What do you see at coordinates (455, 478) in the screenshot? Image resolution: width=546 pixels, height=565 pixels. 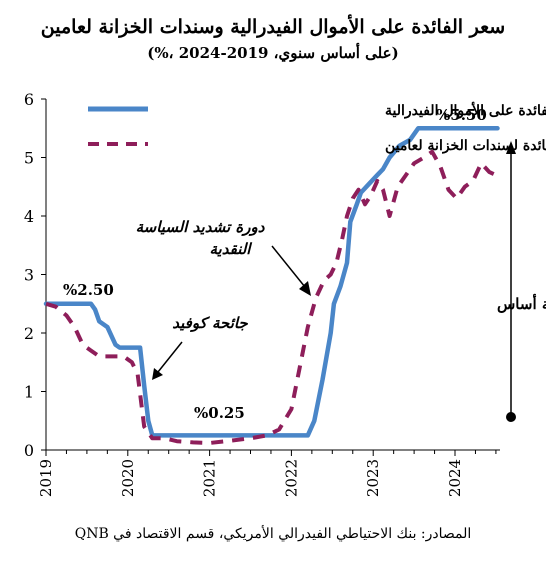 I see `x-tick-label: 2024` at bounding box center [455, 478].